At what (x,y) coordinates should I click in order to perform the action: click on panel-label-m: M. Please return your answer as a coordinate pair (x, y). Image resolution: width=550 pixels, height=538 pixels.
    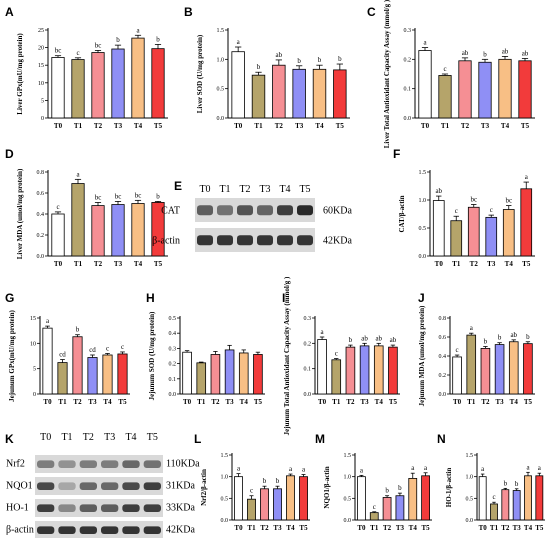
    Looking at the image, I should click on (320, 439).